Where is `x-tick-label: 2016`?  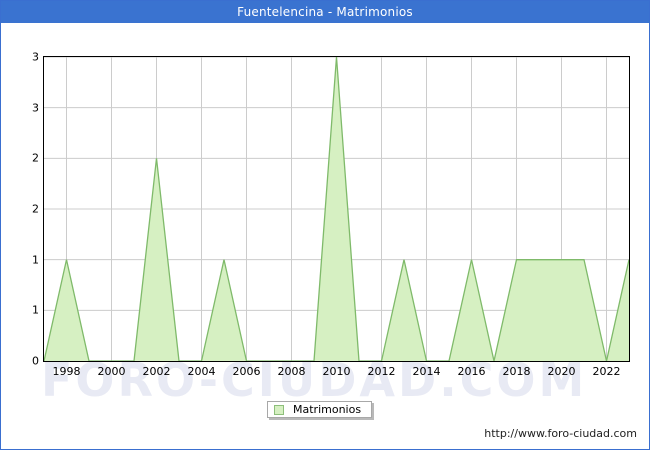
x-tick-label: 2016 is located at coordinates (471, 371).